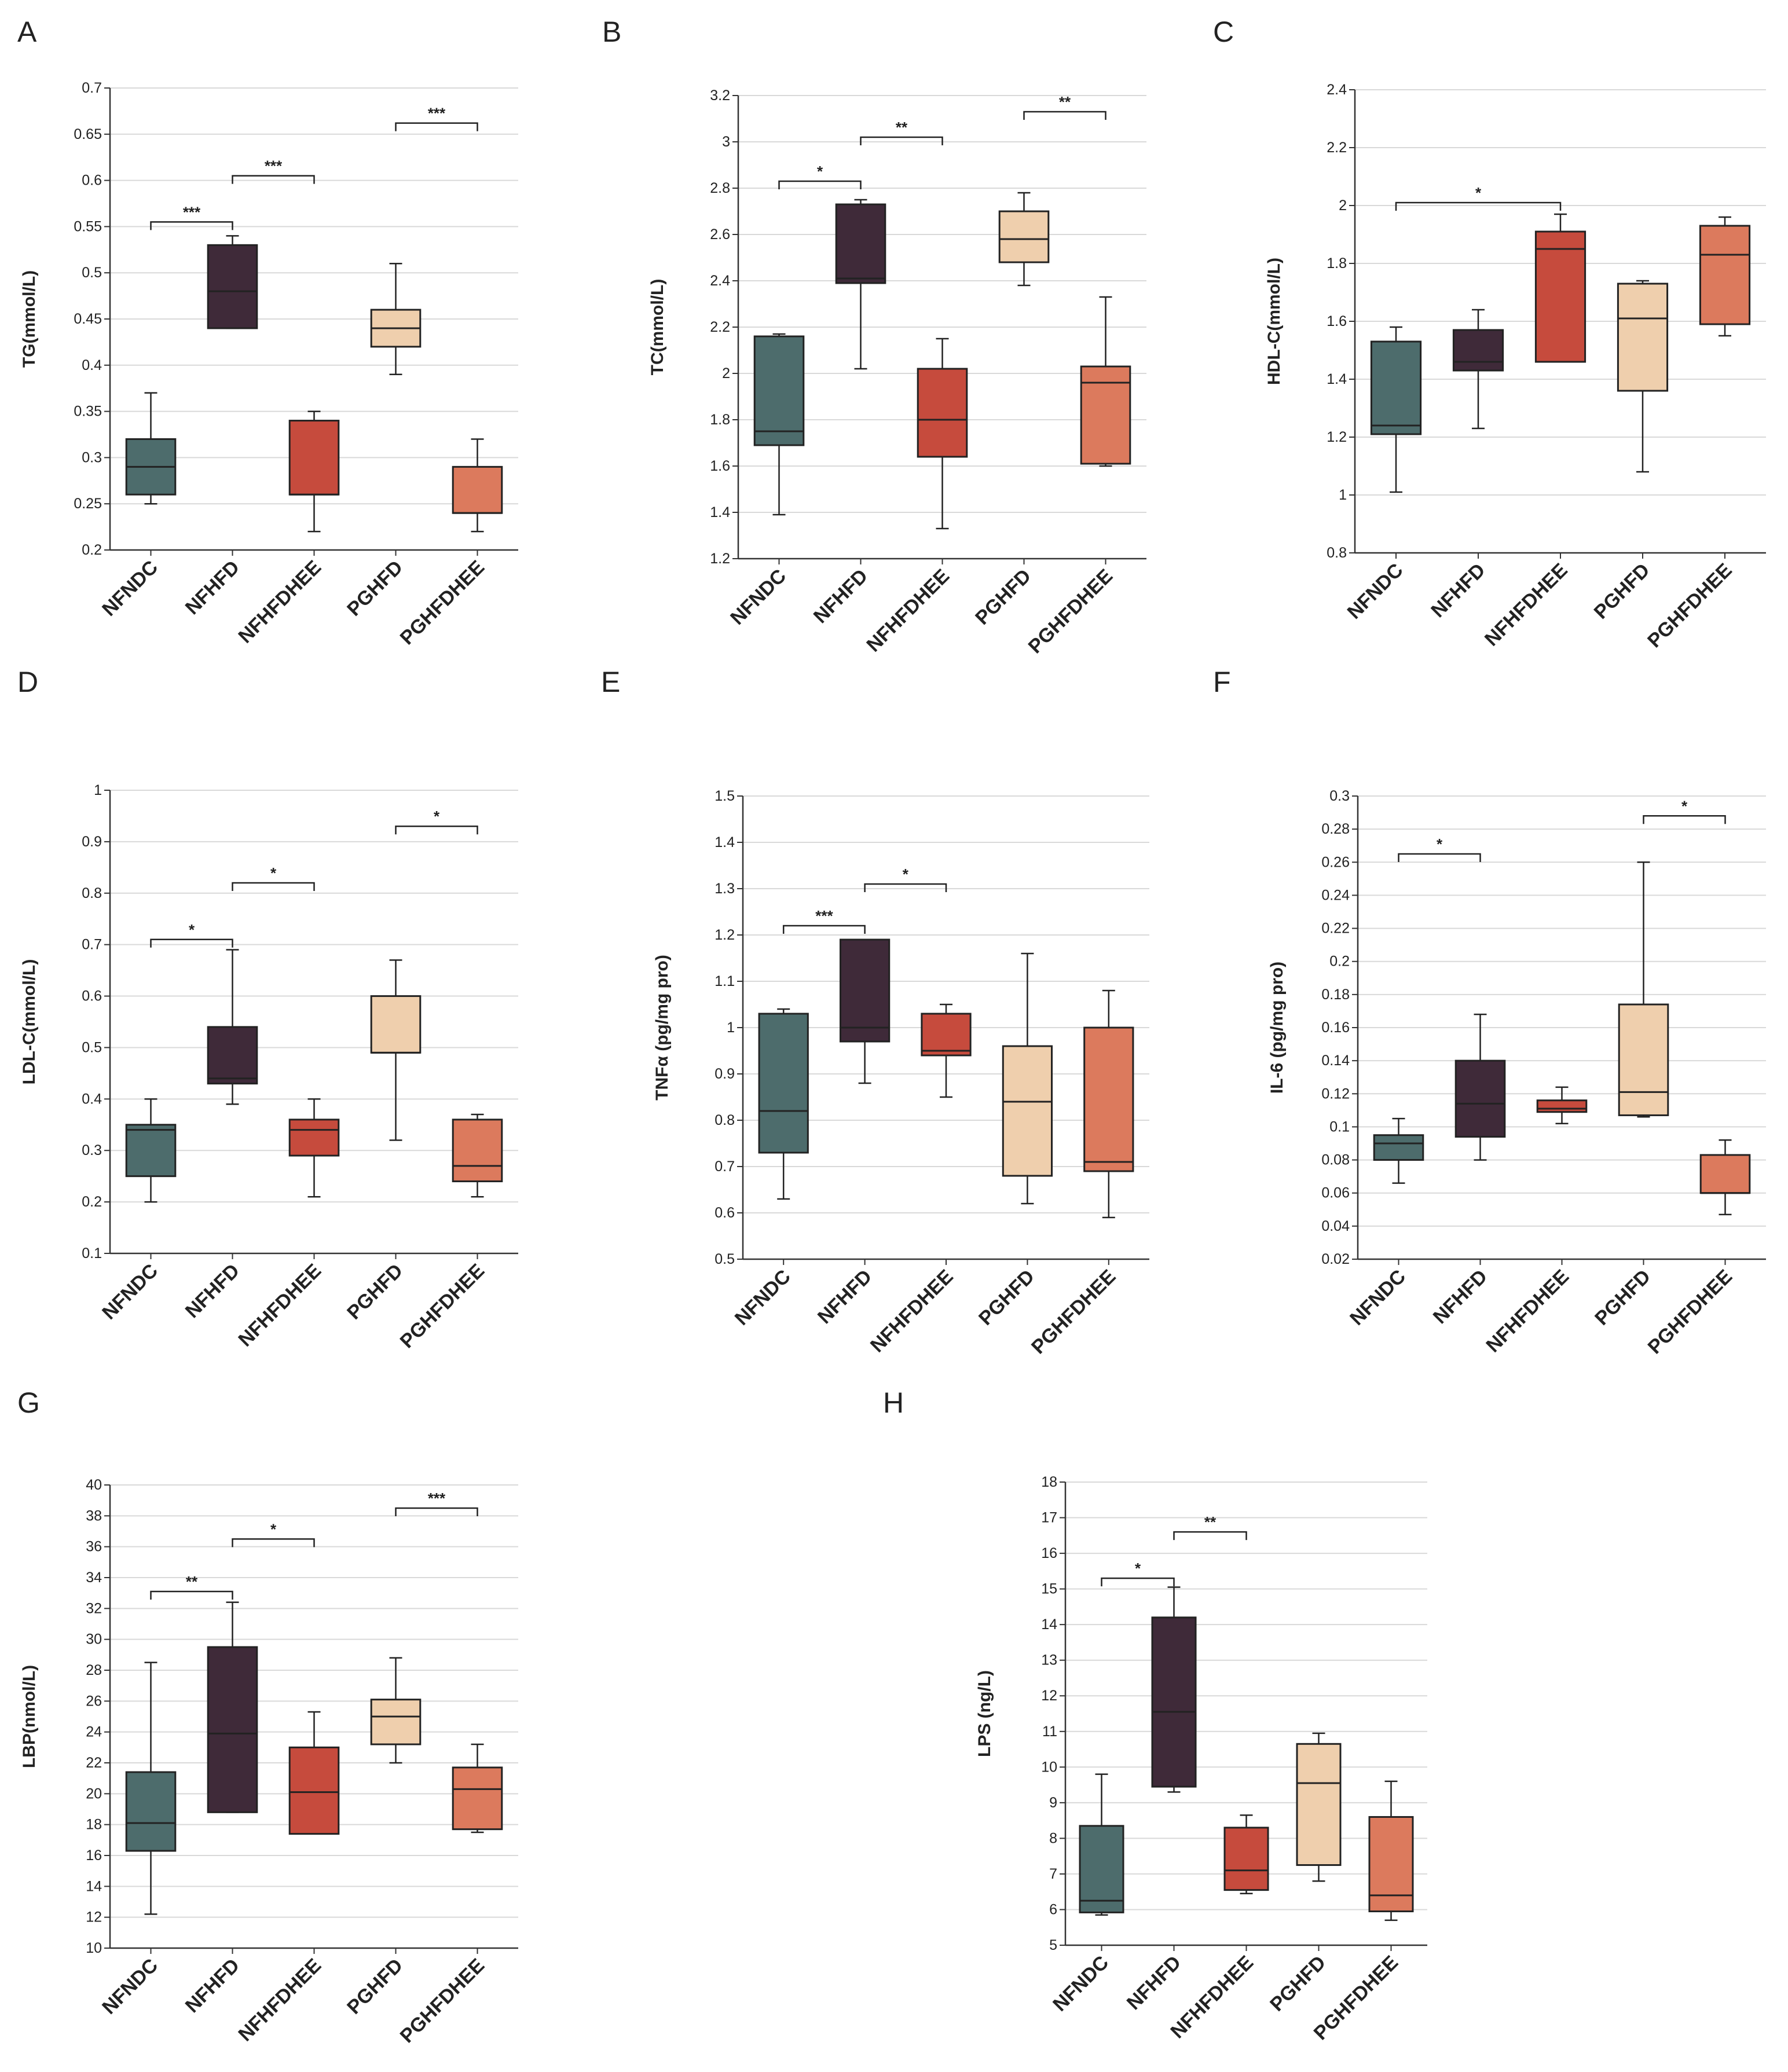 Image resolution: width=1788 pixels, height=2072 pixels. I want to click on y-tick-label: 0.24, so click(1335, 895).